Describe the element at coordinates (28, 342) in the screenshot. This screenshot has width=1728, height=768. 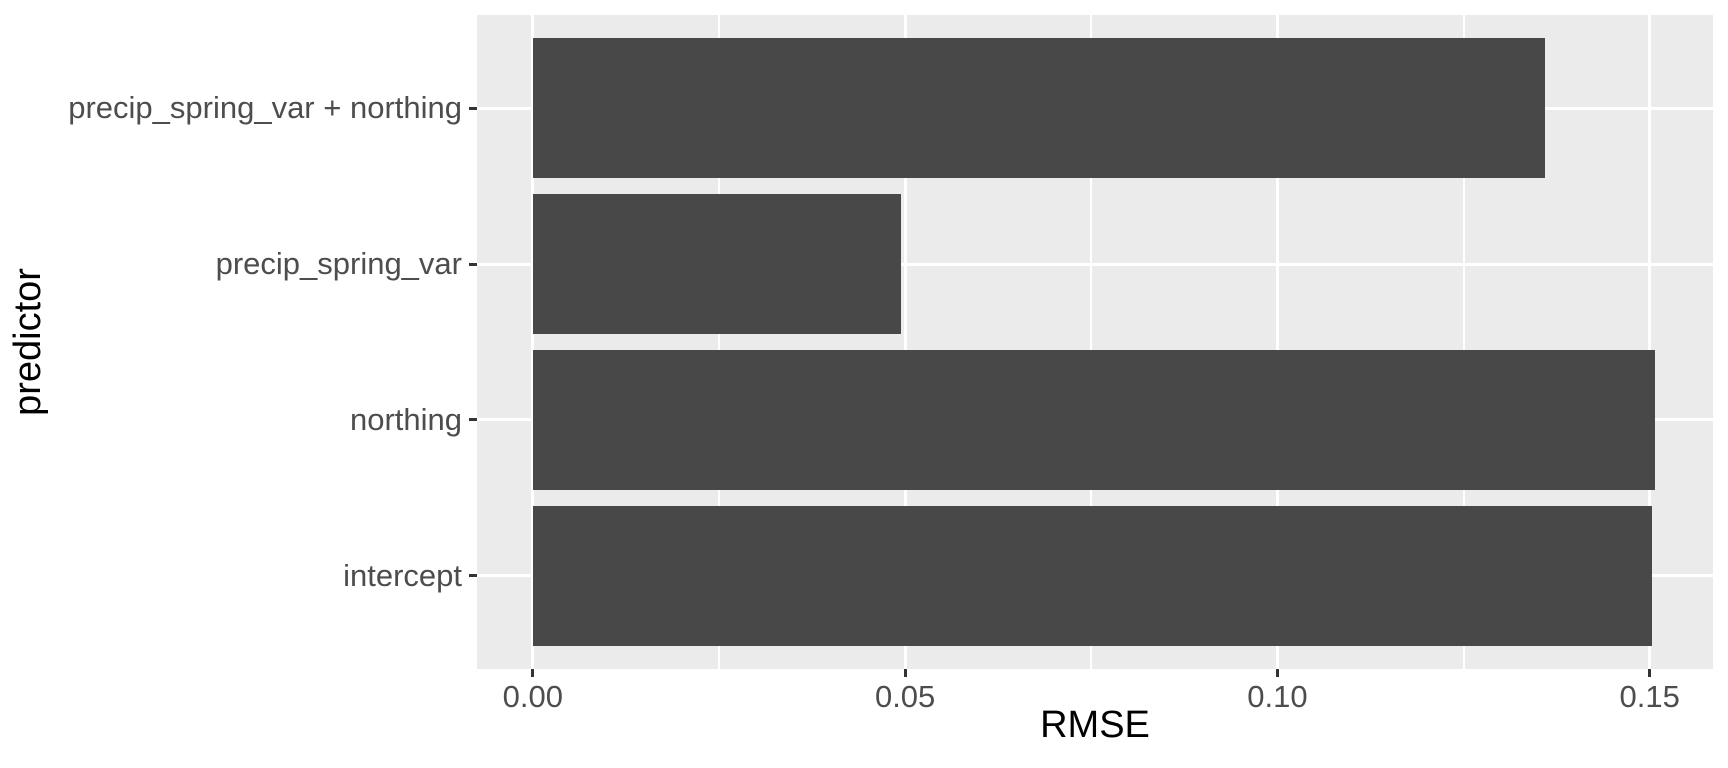
I see `y-axis-title: predictor` at that location.